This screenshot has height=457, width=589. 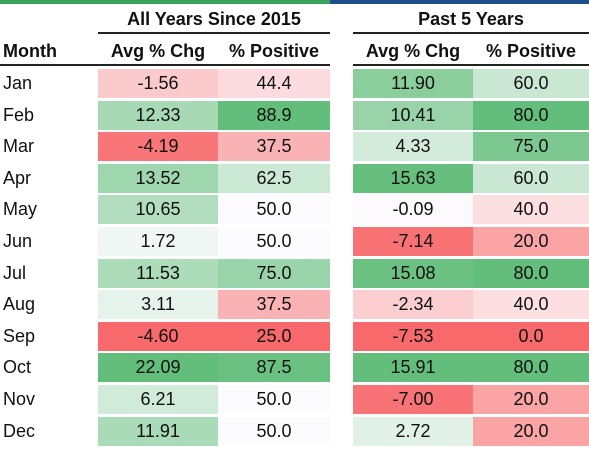 I want to click on header-rule-right, so click(x=471, y=65).